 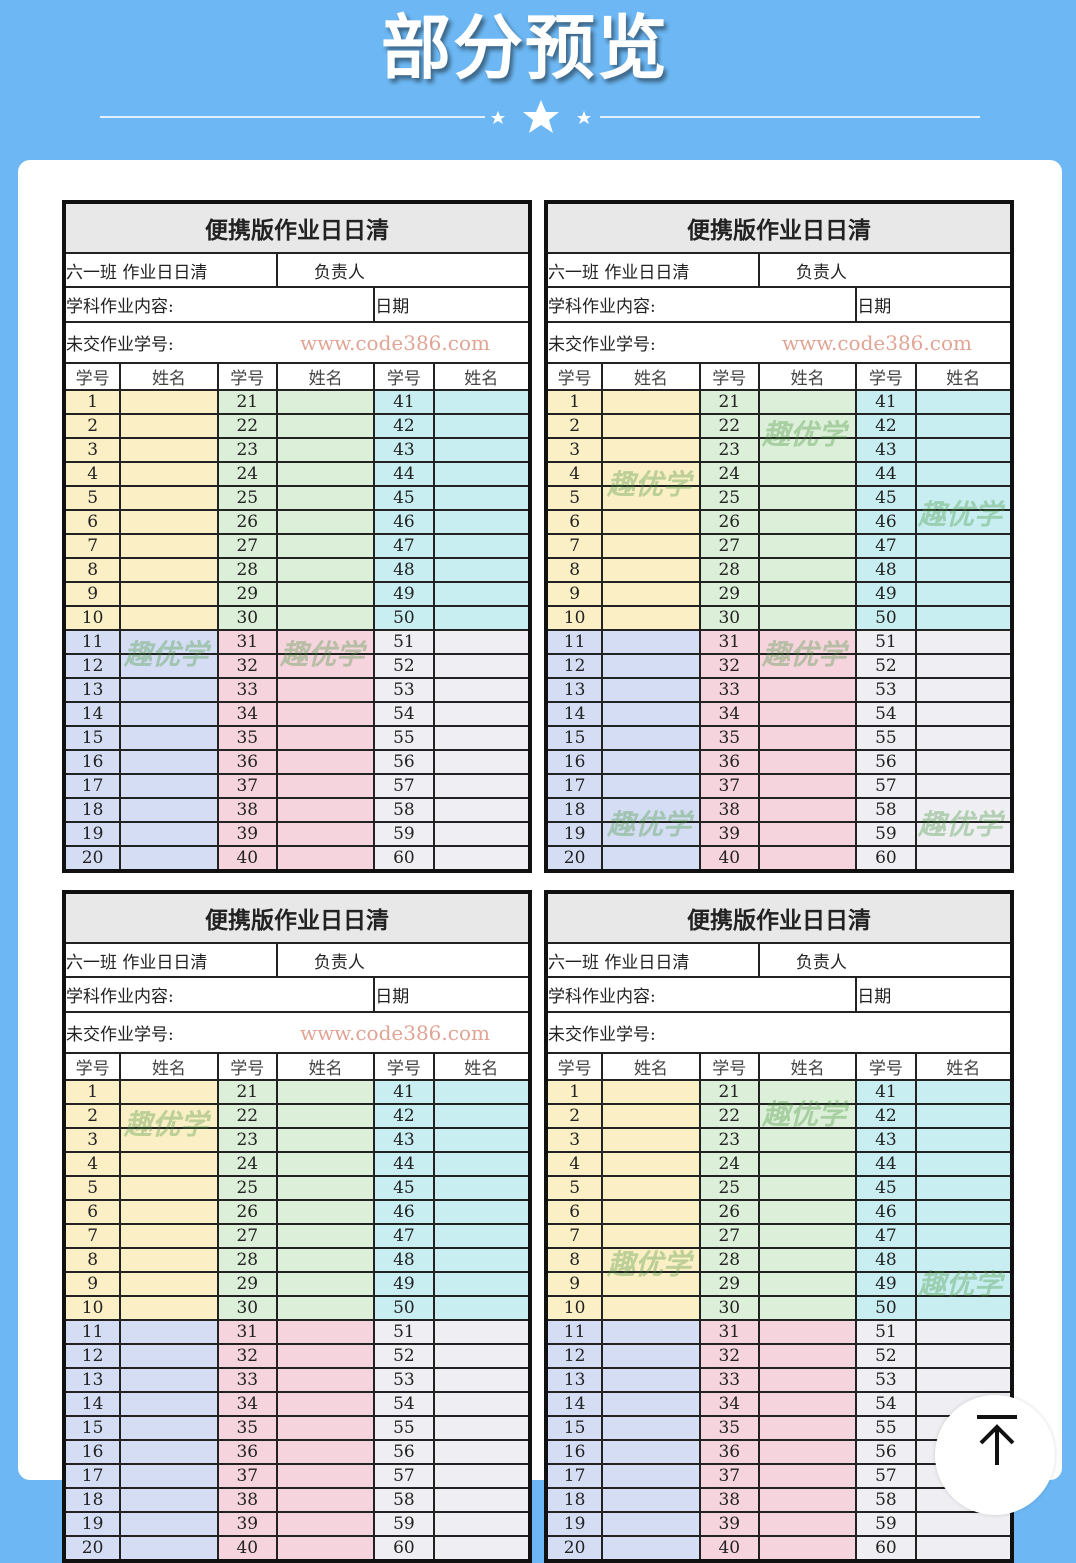 What do you see at coordinates (403, 270) in the screenshot?
I see `responsible-label: 负责人` at bounding box center [403, 270].